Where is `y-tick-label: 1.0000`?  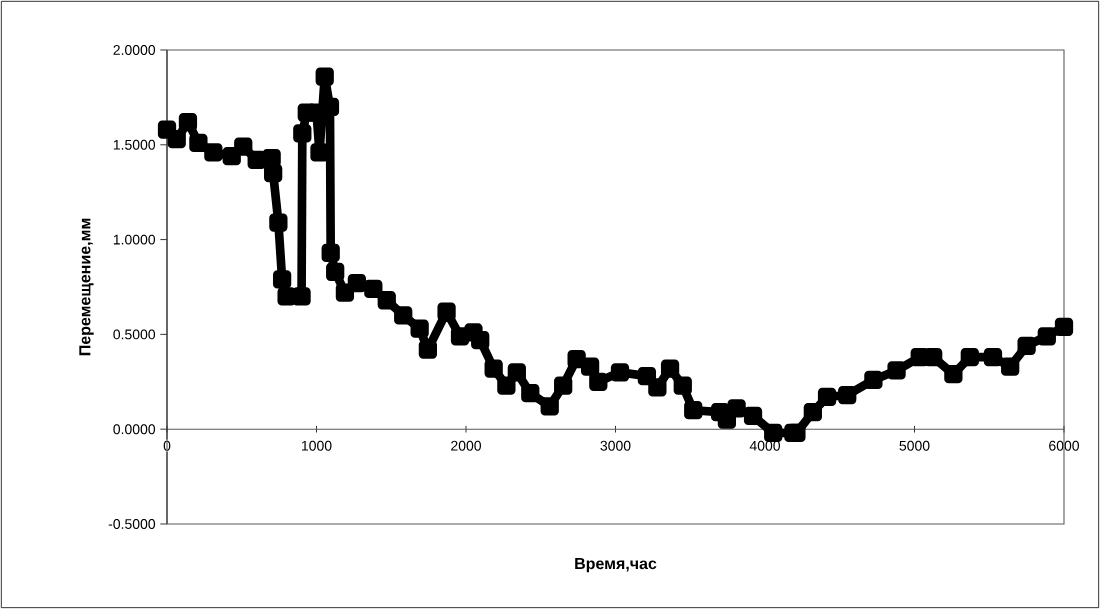
y-tick-label: 1.0000 is located at coordinates (134, 239).